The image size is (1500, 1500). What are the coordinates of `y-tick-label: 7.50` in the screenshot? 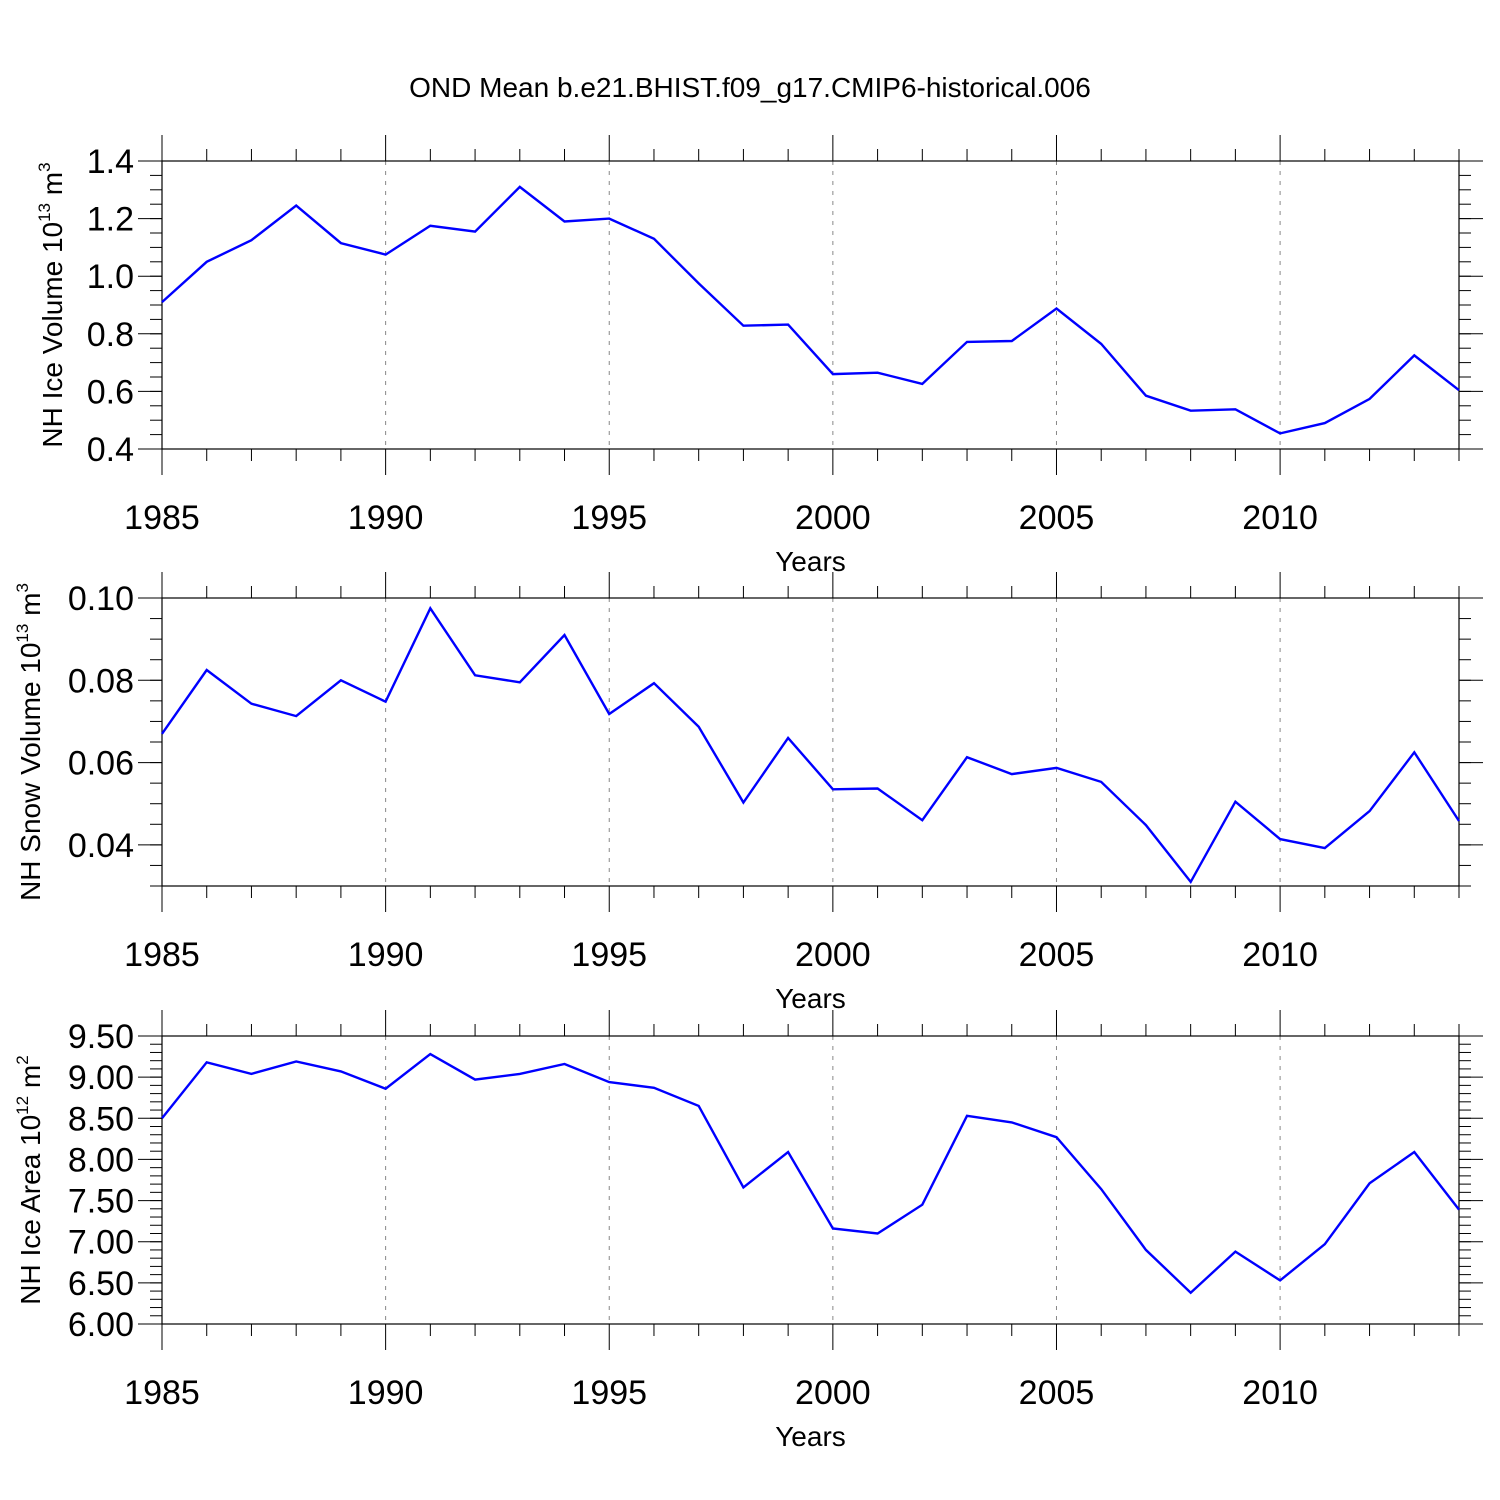 It's located at (101, 1202).